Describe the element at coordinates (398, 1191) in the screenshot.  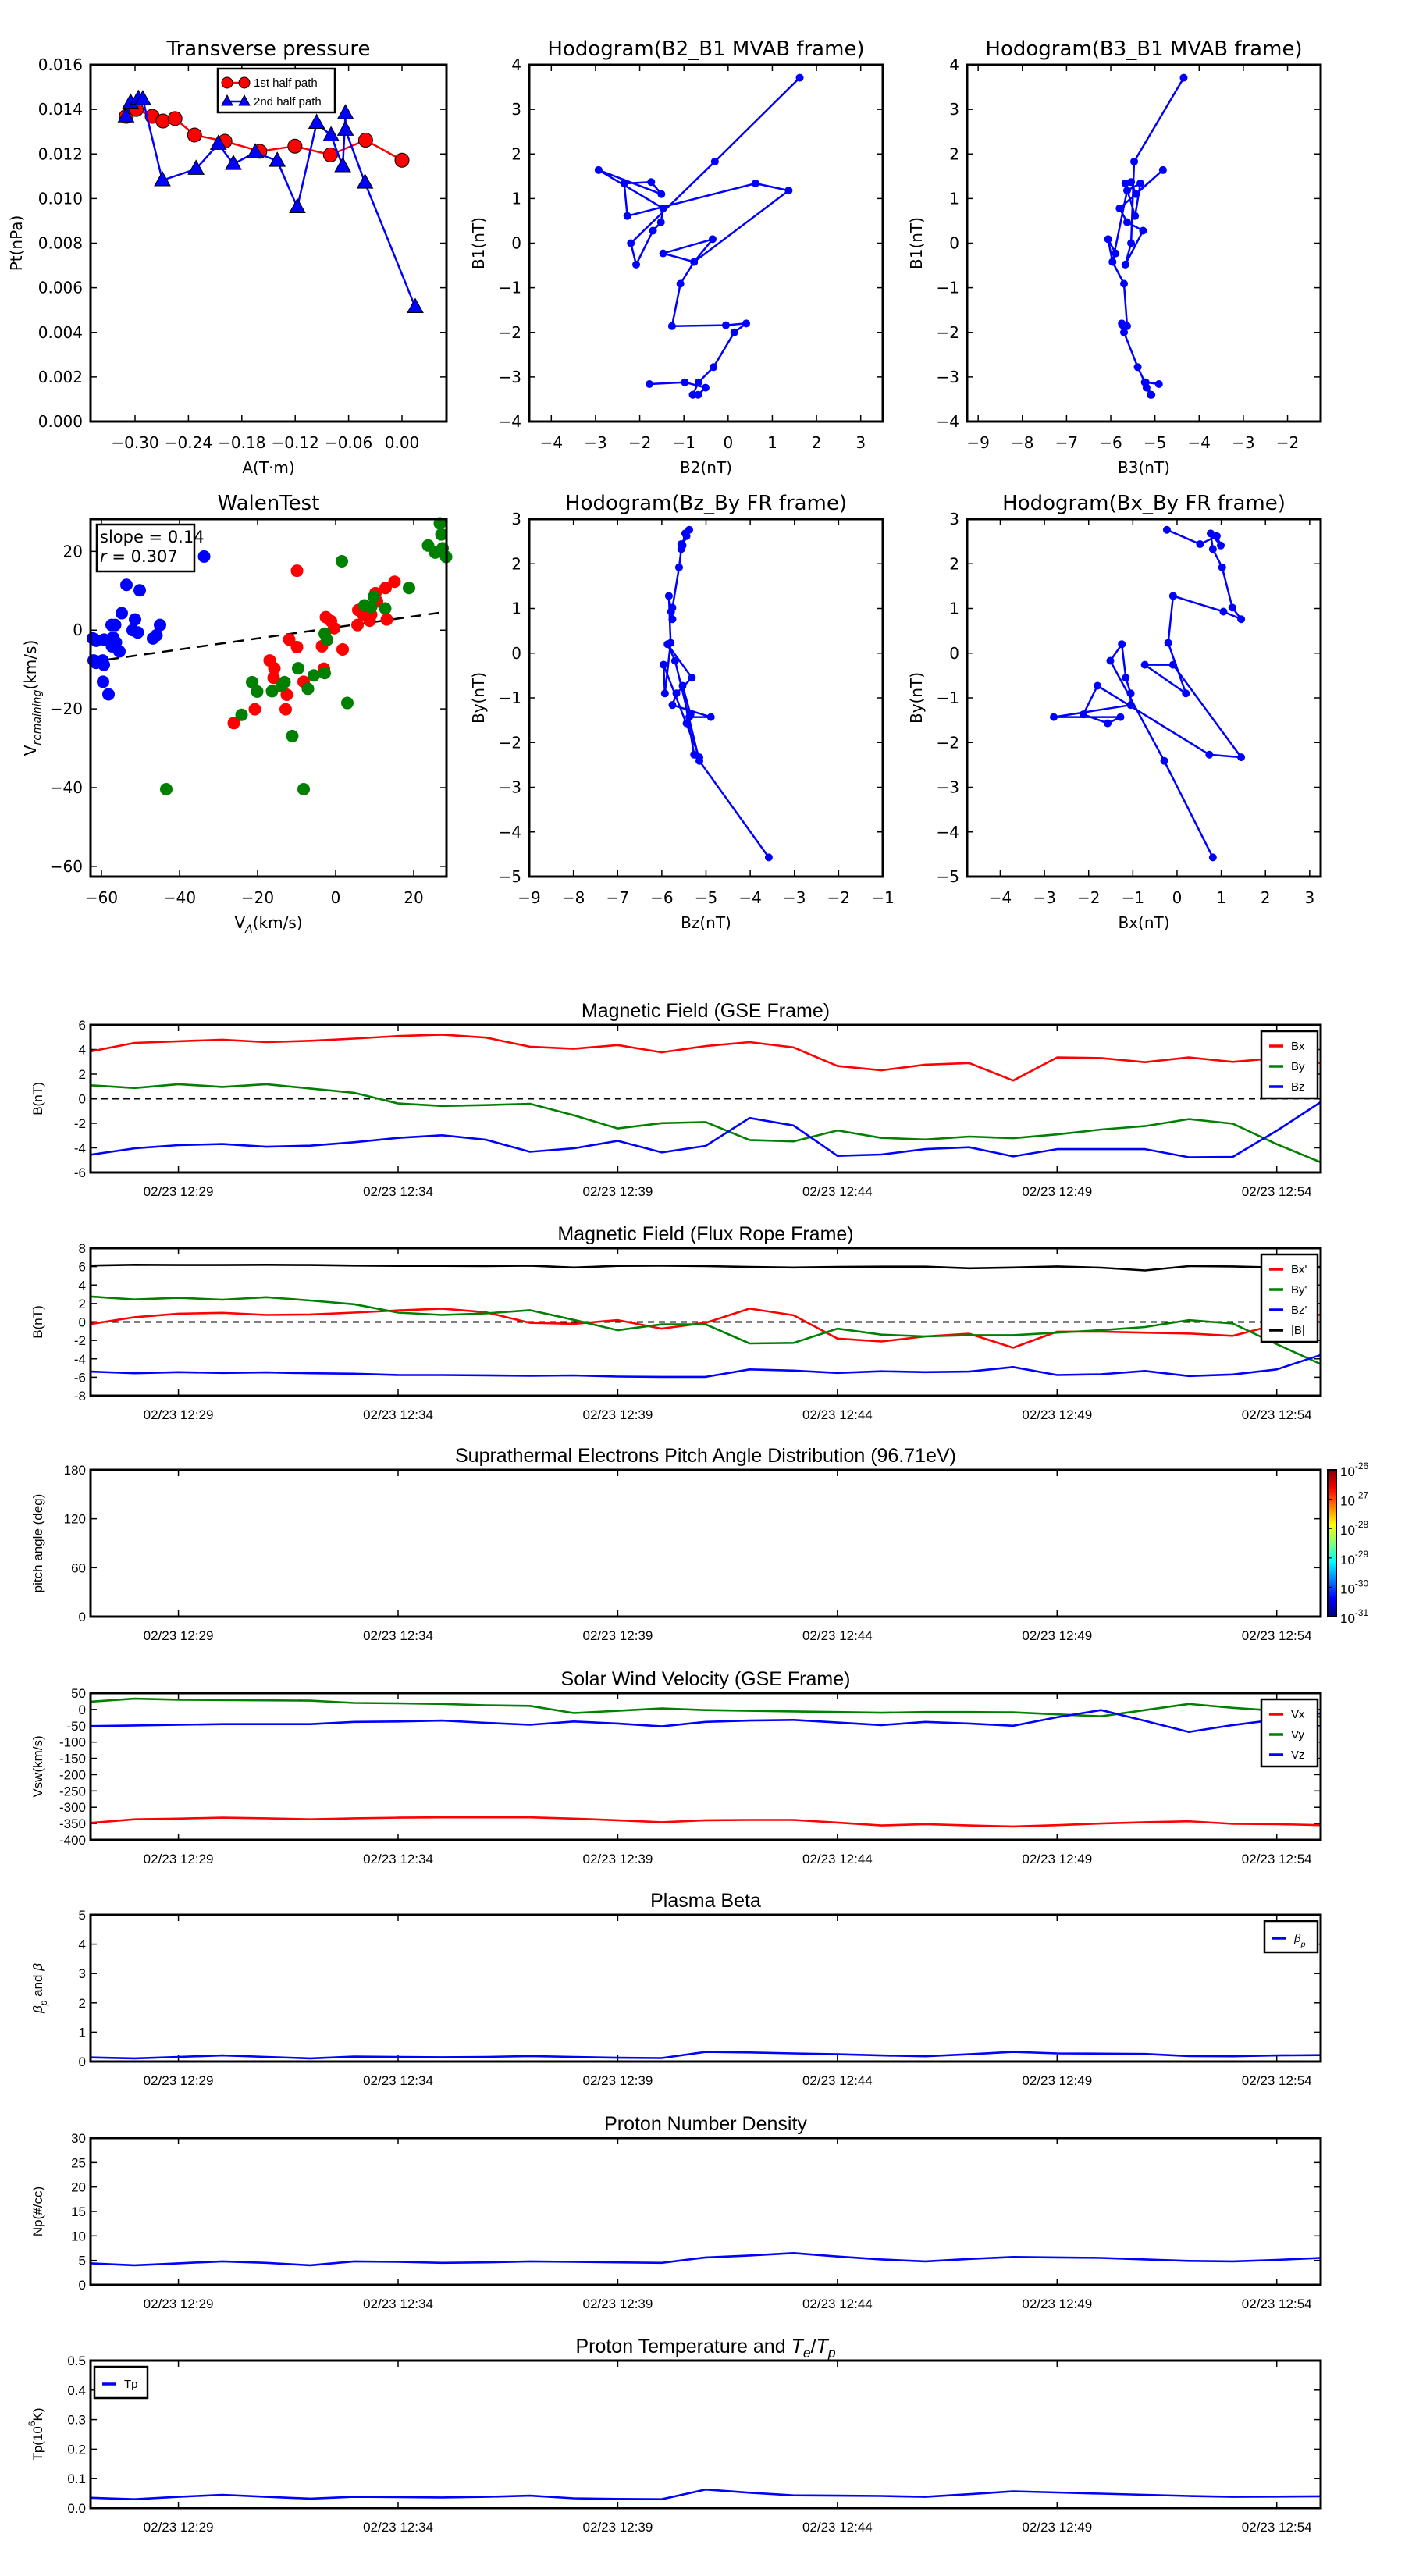
I see `x-tick-label: 02/23 12:34` at that location.